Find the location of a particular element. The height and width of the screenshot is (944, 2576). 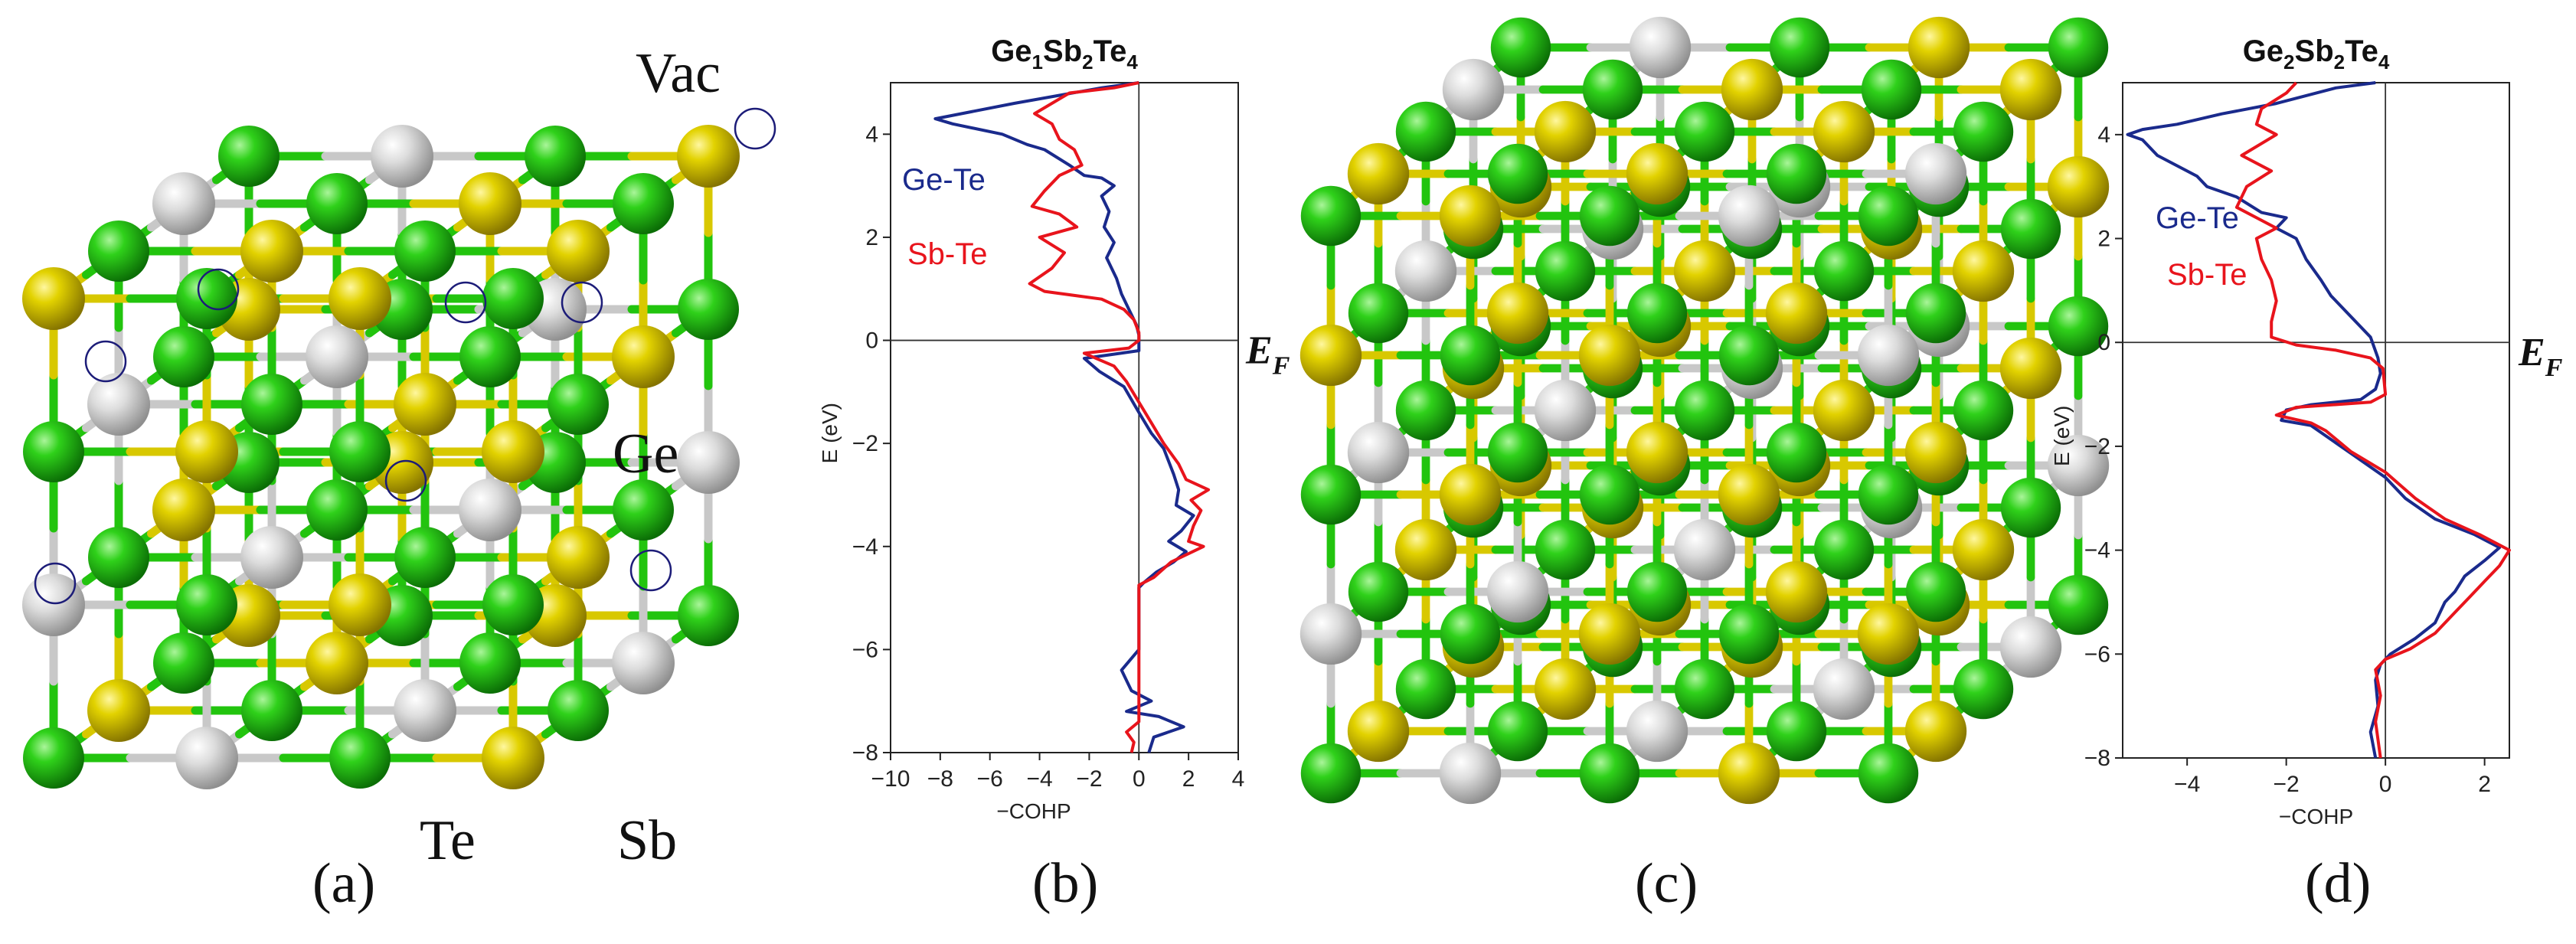

title-subscript: 2 is located at coordinates (1087, 62).